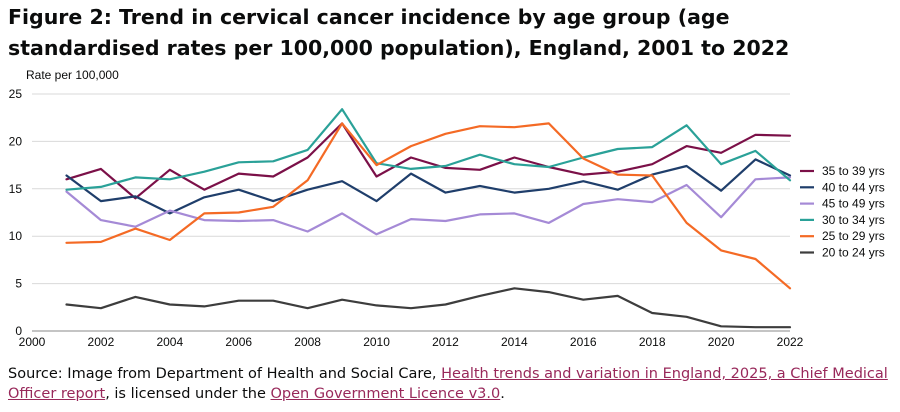  I want to click on legend-label: 35 to 39 yrs, so click(853, 171).